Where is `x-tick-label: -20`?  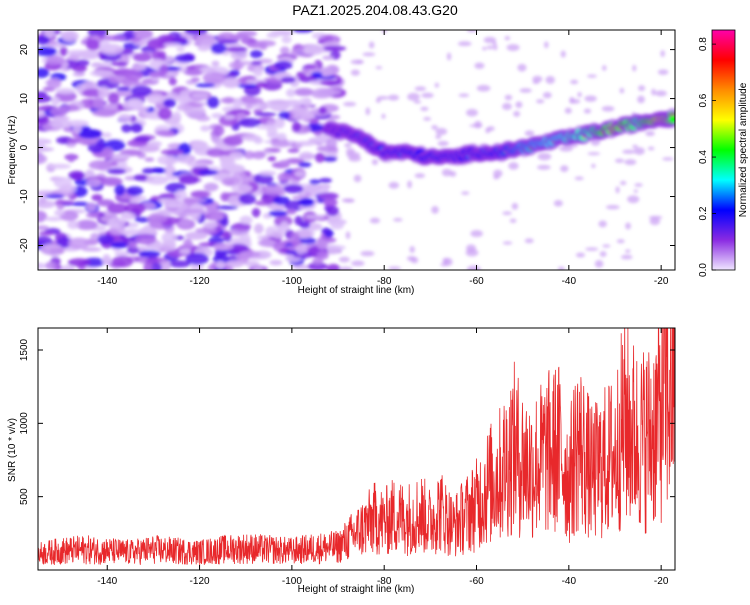
x-tick-label: -20 is located at coordinates (661, 281).